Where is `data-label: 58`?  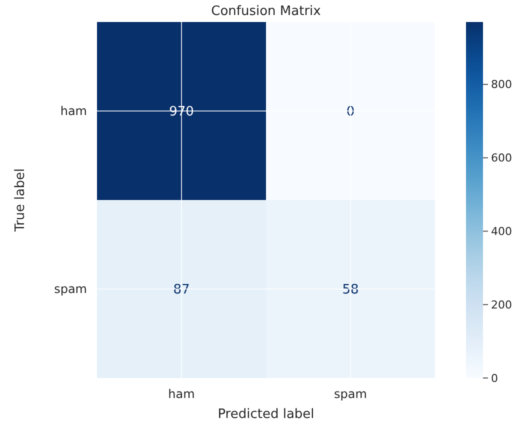 data-label: 58 is located at coordinates (350, 290).